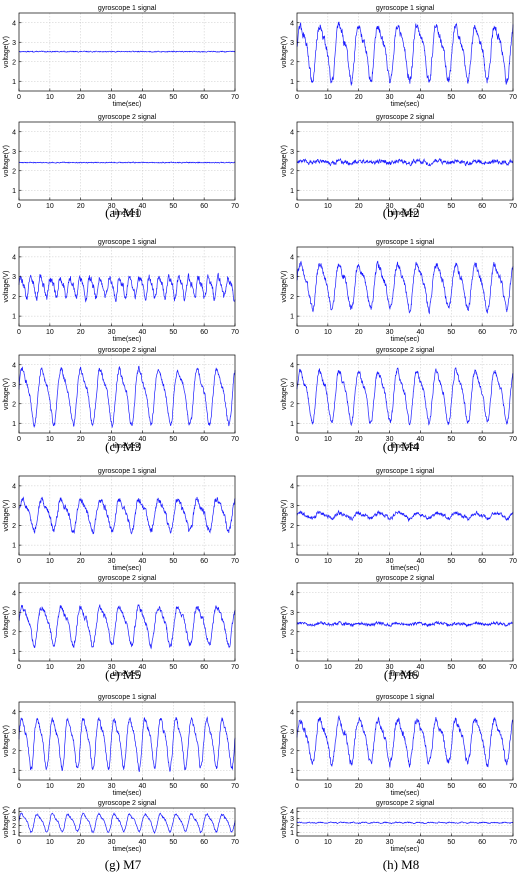 The image size is (521, 884). I want to click on panel-caption: (b) M2, so click(401, 212).